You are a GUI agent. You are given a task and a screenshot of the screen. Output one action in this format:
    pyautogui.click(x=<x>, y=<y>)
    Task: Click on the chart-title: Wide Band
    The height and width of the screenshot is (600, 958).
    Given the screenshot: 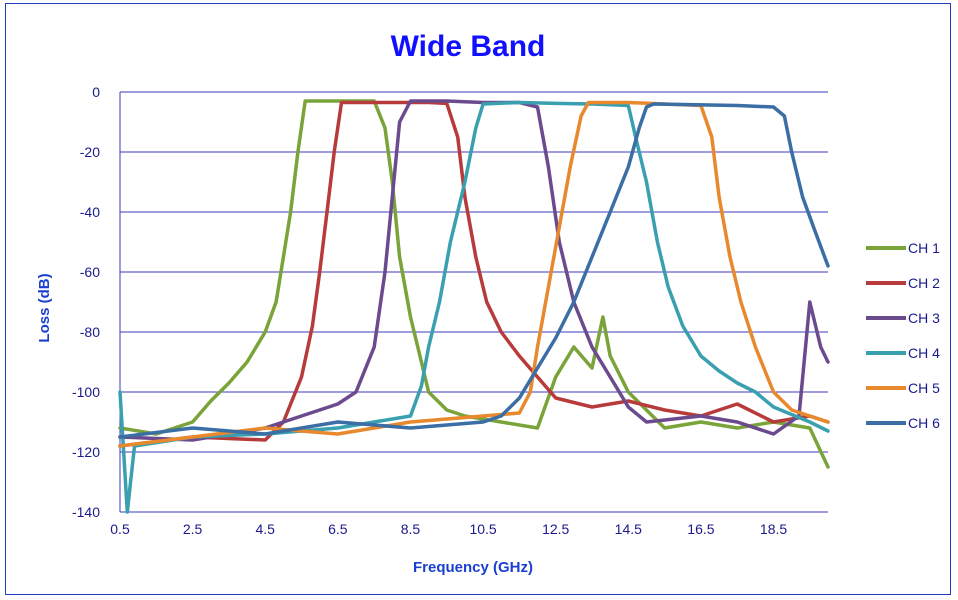 What is the action you would take?
    pyautogui.click(x=468, y=46)
    